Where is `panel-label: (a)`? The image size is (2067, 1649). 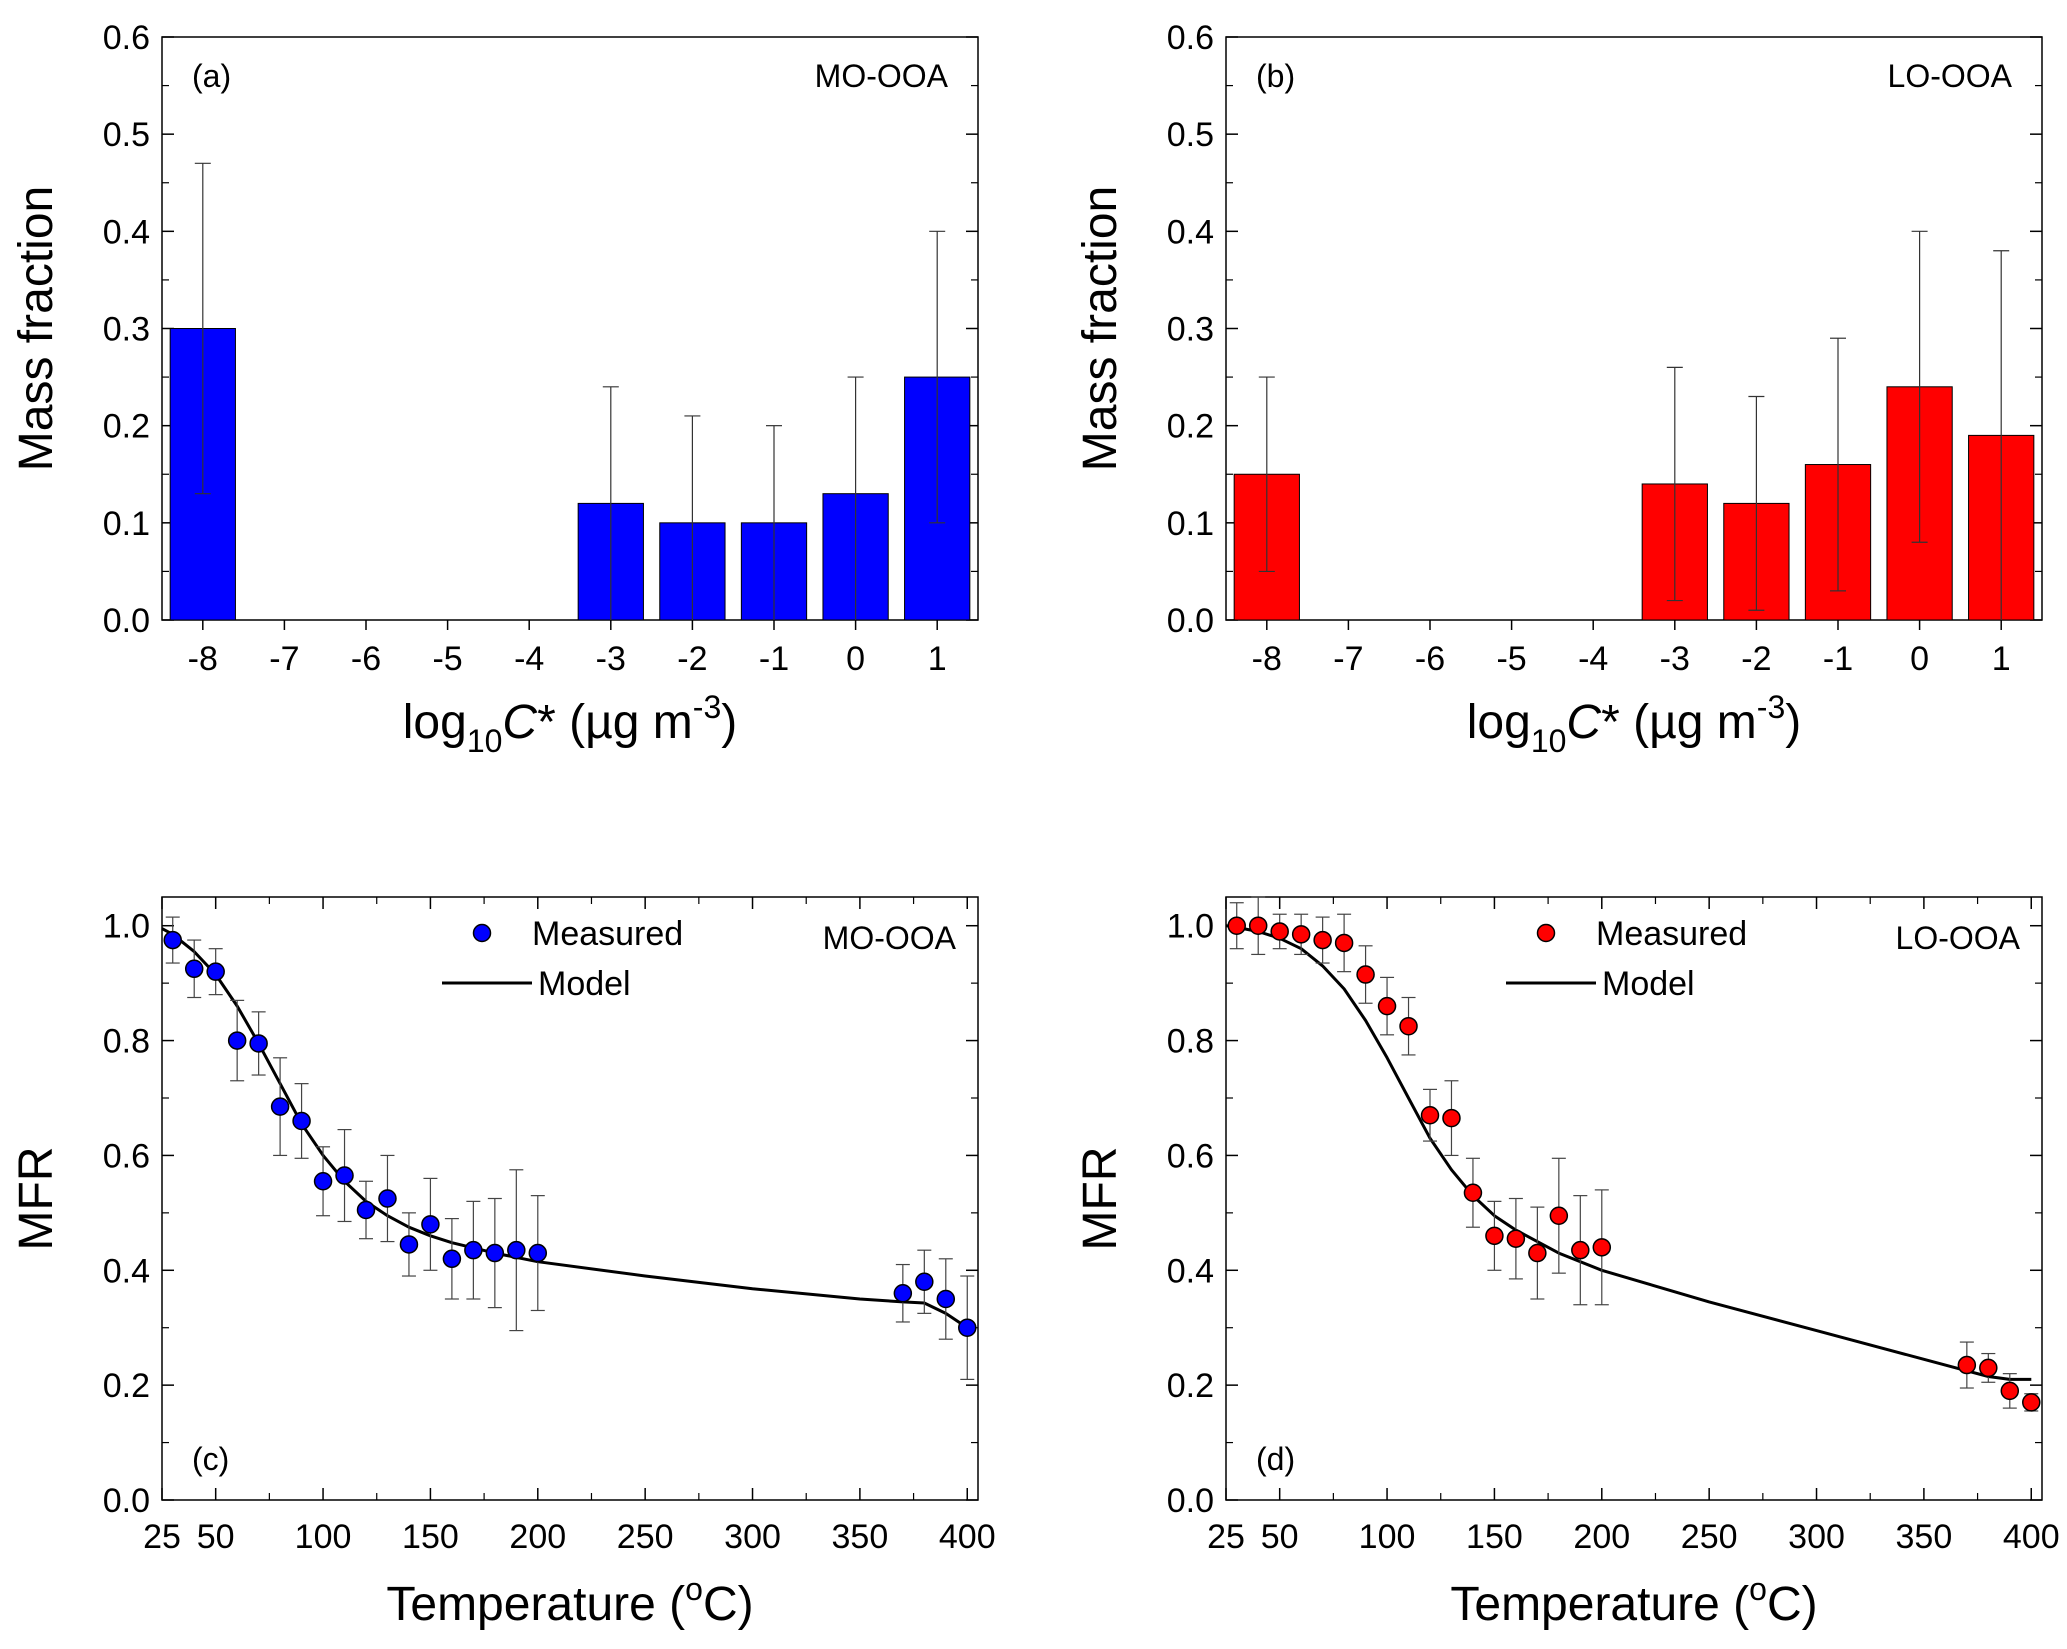
panel-label: (a) is located at coordinates (211, 76).